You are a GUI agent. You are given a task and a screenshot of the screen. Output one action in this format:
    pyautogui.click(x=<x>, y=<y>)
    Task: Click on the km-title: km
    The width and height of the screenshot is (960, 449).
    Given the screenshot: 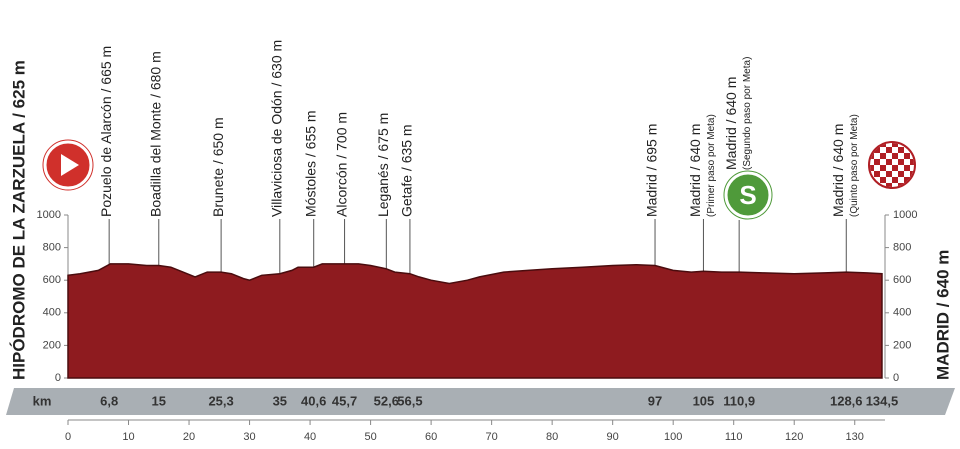 What is the action you would take?
    pyautogui.click(x=42, y=400)
    